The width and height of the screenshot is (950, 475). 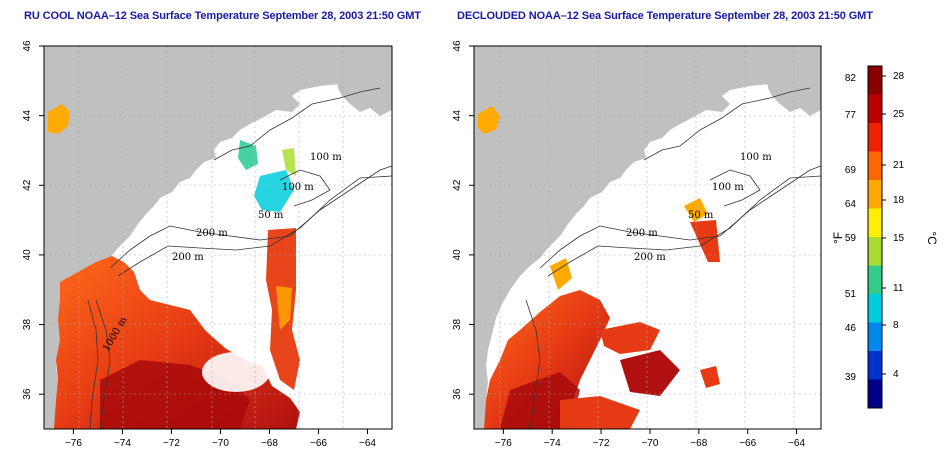 What do you see at coordinates (851, 115) in the screenshot?
I see `colorbar-f-label: 77` at bounding box center [851, 115].